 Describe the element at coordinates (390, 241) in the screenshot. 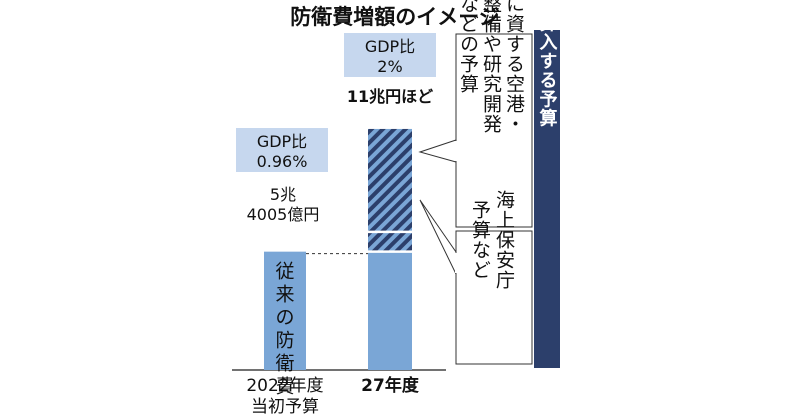

I see `bar-27-coast-guard` at that location.